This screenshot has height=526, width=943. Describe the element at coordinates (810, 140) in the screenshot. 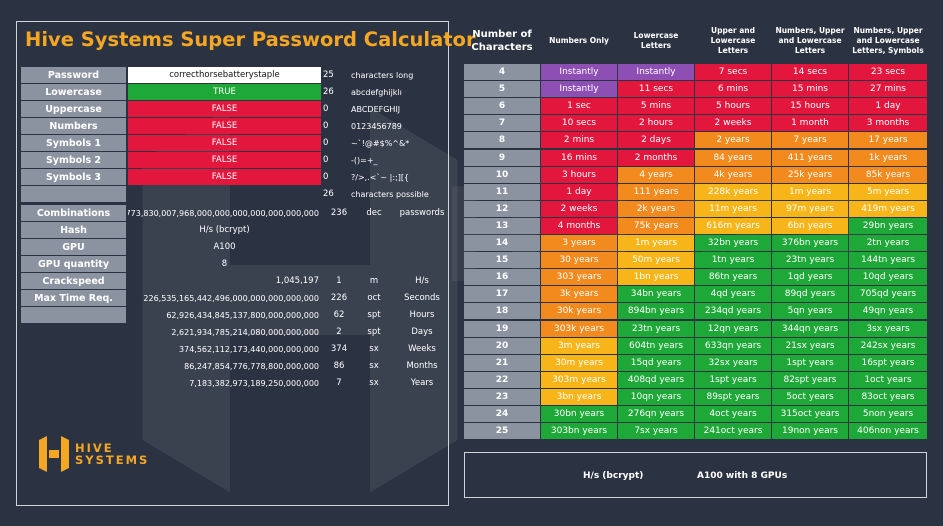

I see `time-cell: 7 years` at that location.